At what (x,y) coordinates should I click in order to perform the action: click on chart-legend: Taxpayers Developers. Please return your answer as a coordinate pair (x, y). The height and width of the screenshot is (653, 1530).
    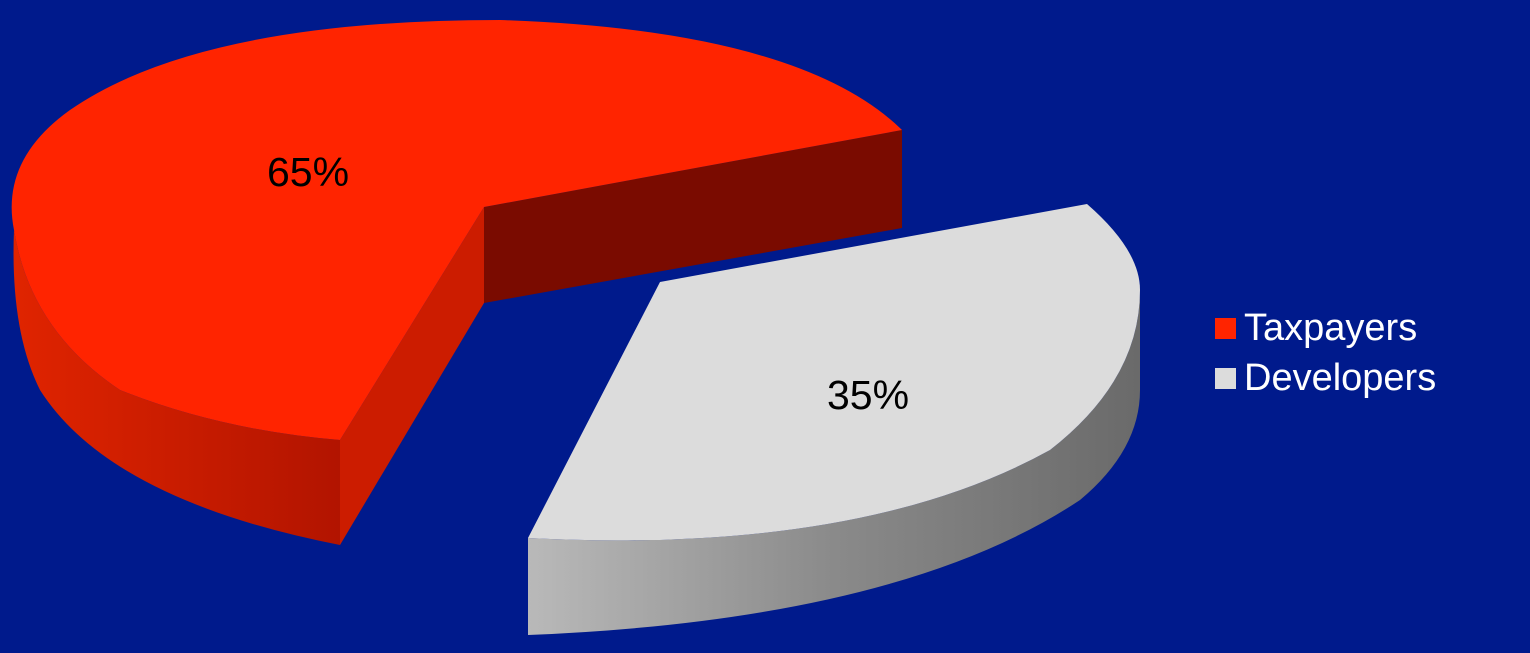
    Looking at the image, I should click on (1325, 353).